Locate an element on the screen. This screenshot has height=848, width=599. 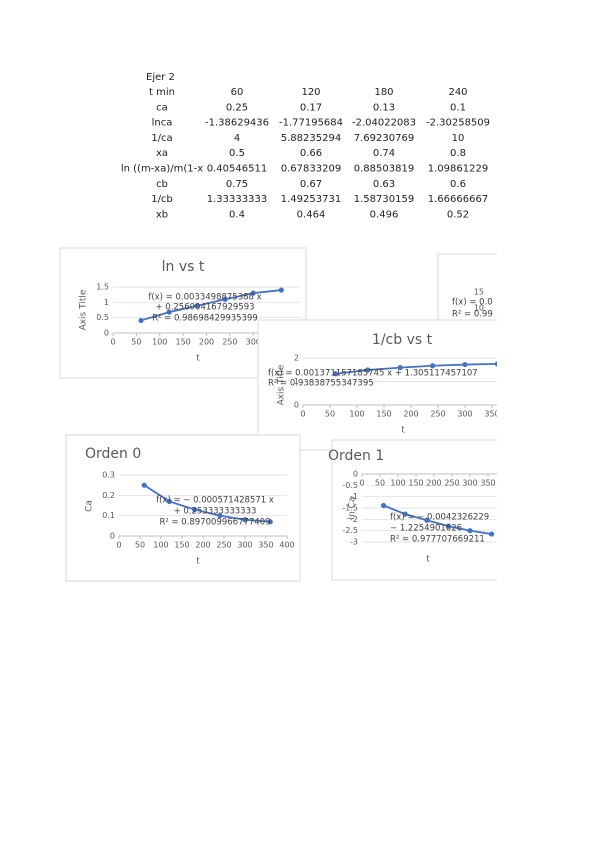
cell: 0.13 is located at coordinates (384, 107).